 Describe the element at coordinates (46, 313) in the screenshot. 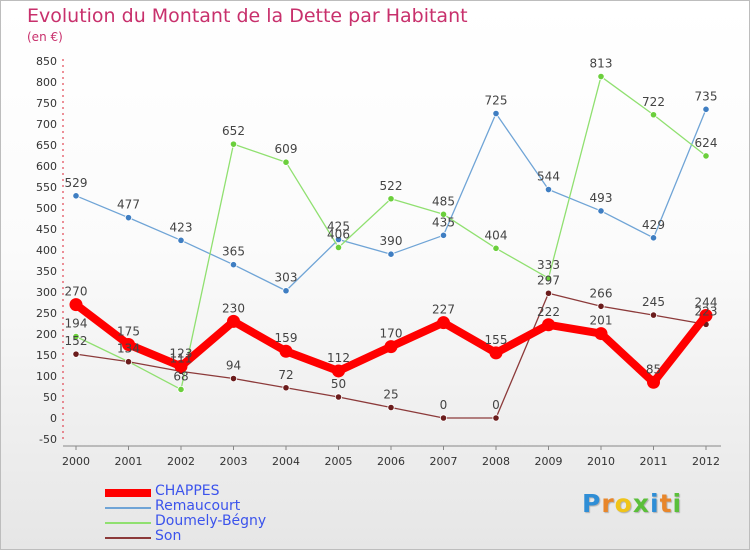

I see `y-tick-label: 250` at that location.